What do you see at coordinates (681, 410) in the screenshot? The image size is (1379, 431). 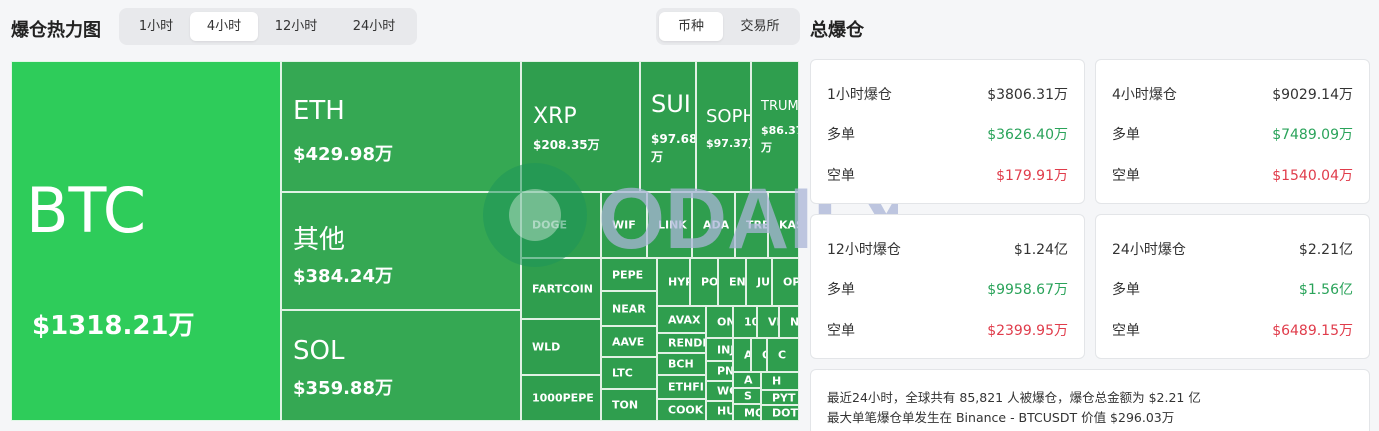 I see `tile-cookie: COOK` at bounding box center [681, 410].